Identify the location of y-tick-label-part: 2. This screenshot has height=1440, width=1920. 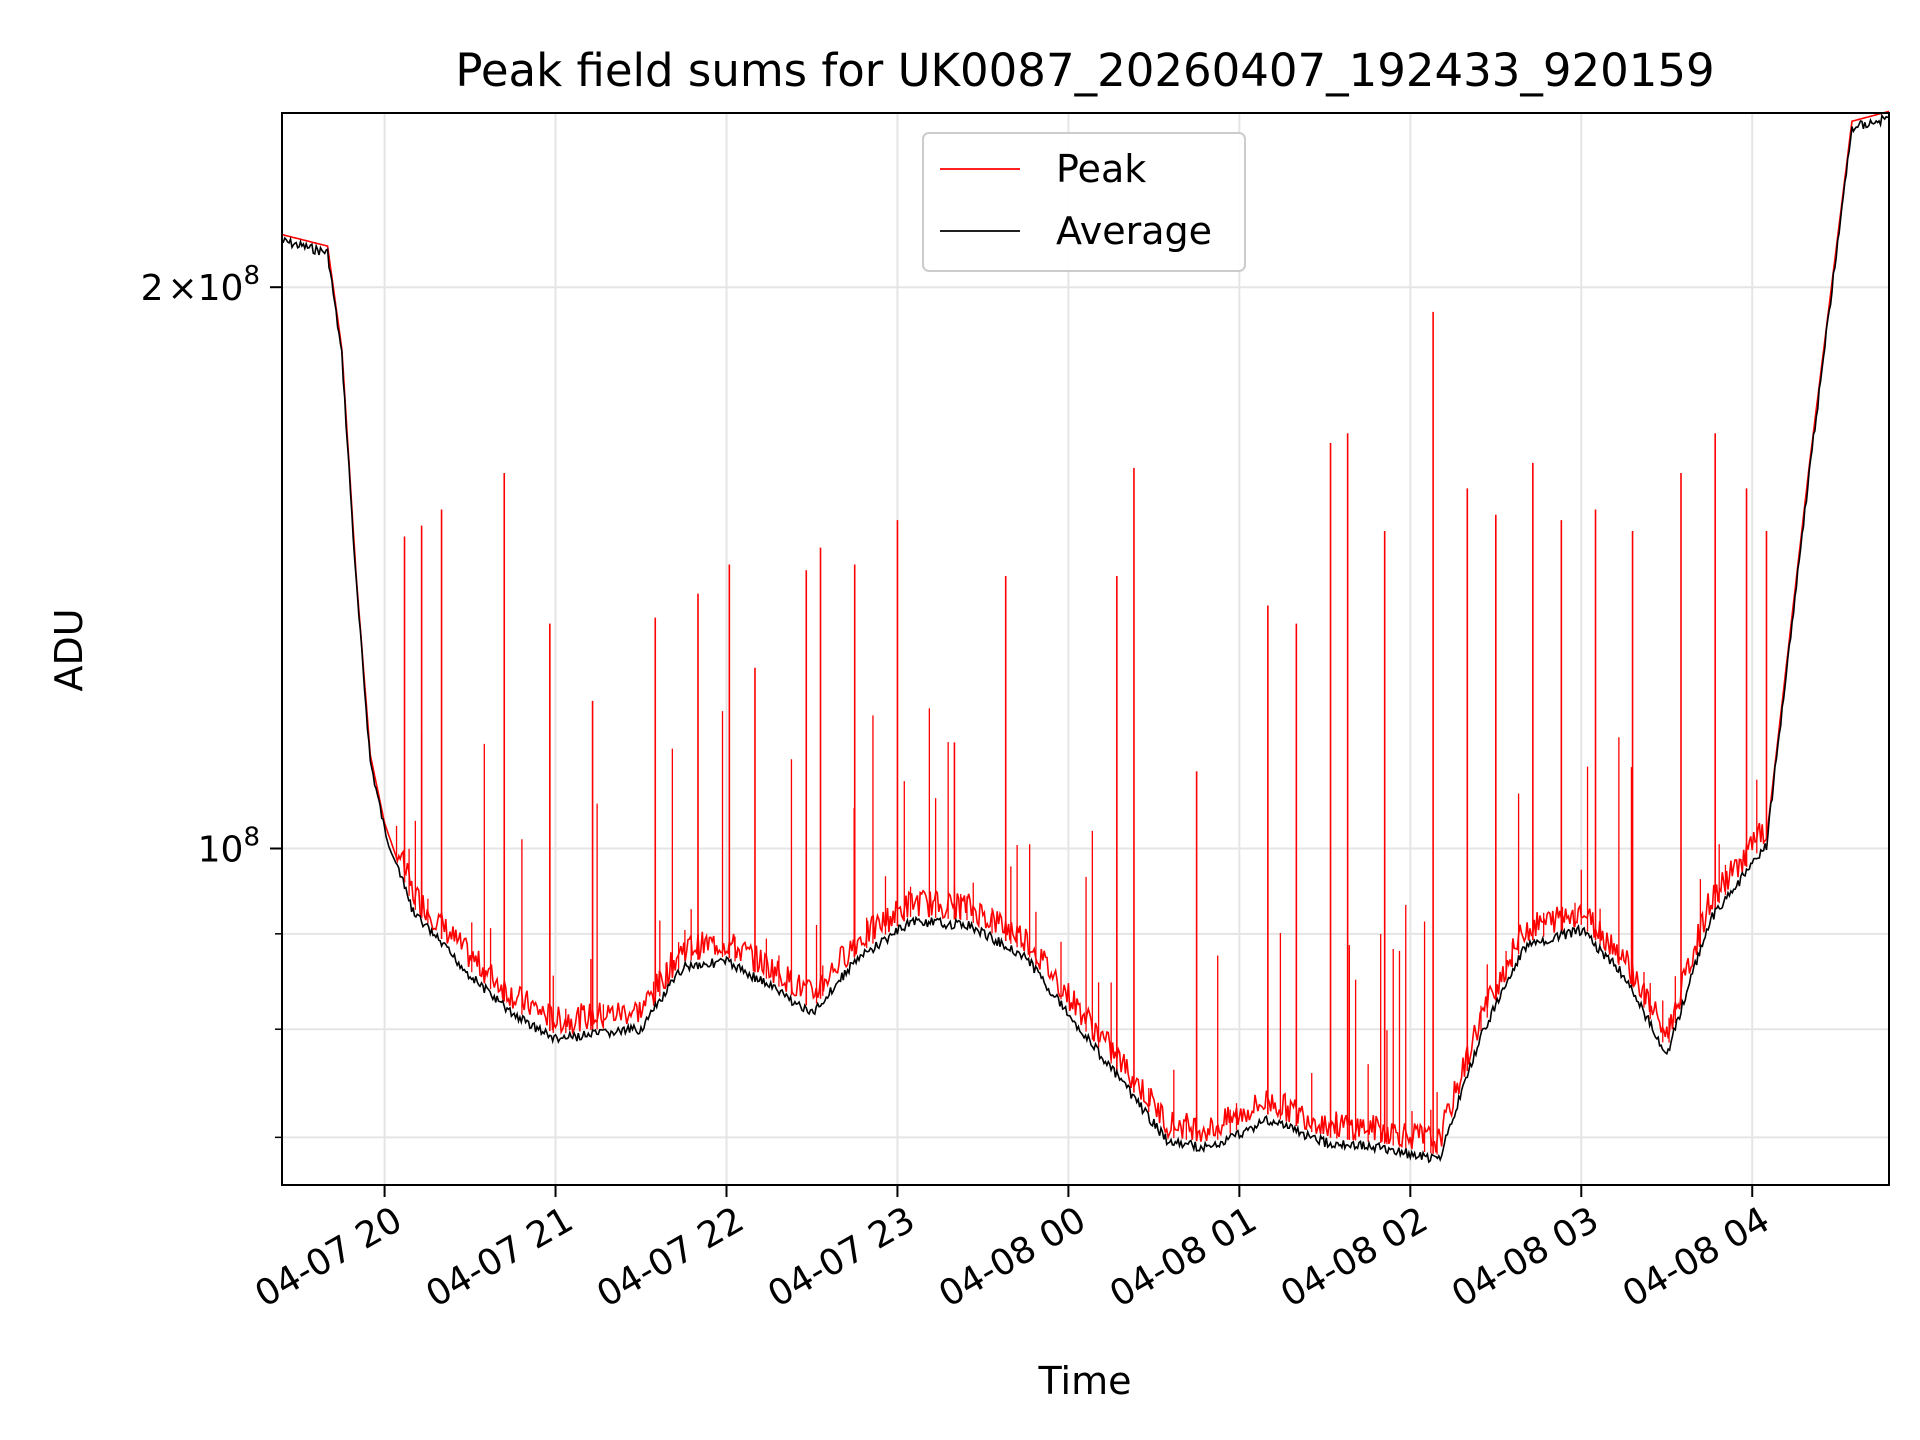
(152, 288).